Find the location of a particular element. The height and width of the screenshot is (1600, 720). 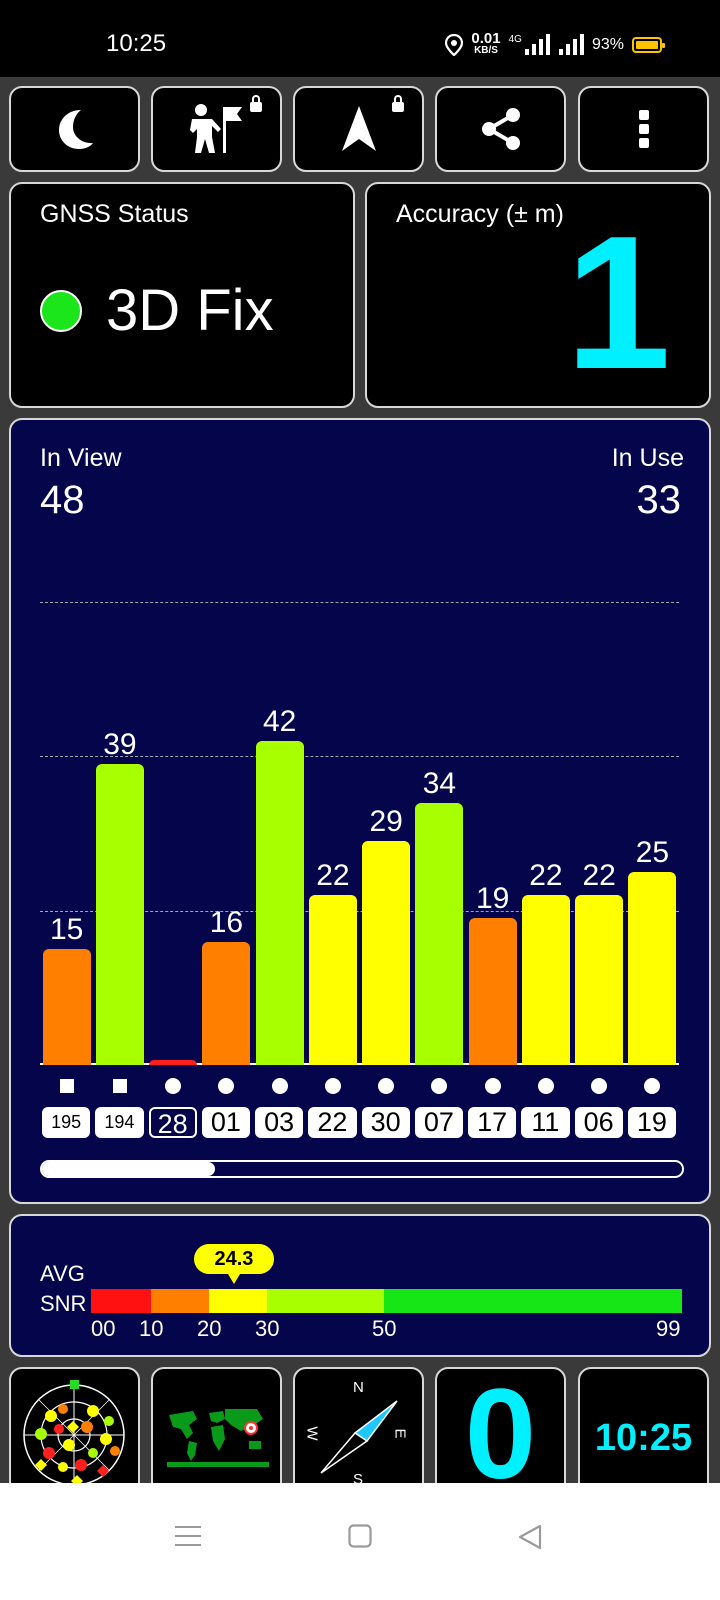

satellite-id-badge: 194 is located at coordinates (119, 1122).